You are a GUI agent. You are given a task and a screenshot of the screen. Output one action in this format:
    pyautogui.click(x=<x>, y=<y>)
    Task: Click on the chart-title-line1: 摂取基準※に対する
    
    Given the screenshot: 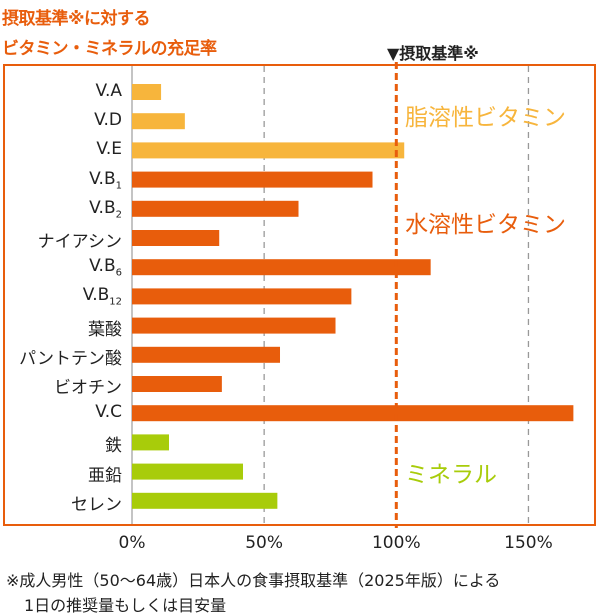 What is the action you would take?
    pyautogui.click(x=76, y=19)
    